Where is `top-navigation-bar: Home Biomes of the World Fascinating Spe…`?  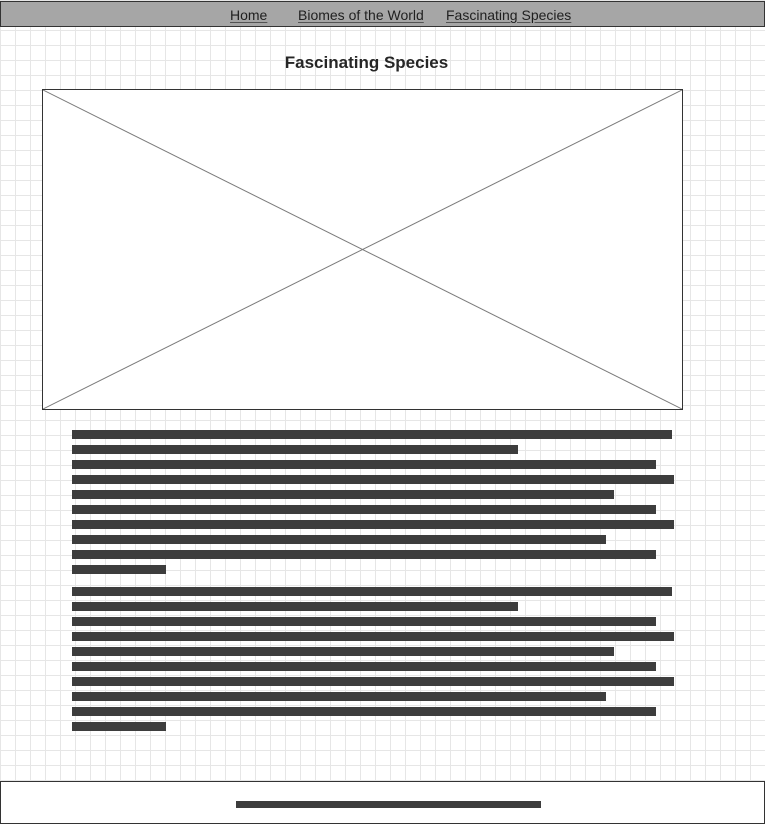
top-navigation-bar: Home Biomes of the World Fascinating Spe… is located at coordinates (382, 14).